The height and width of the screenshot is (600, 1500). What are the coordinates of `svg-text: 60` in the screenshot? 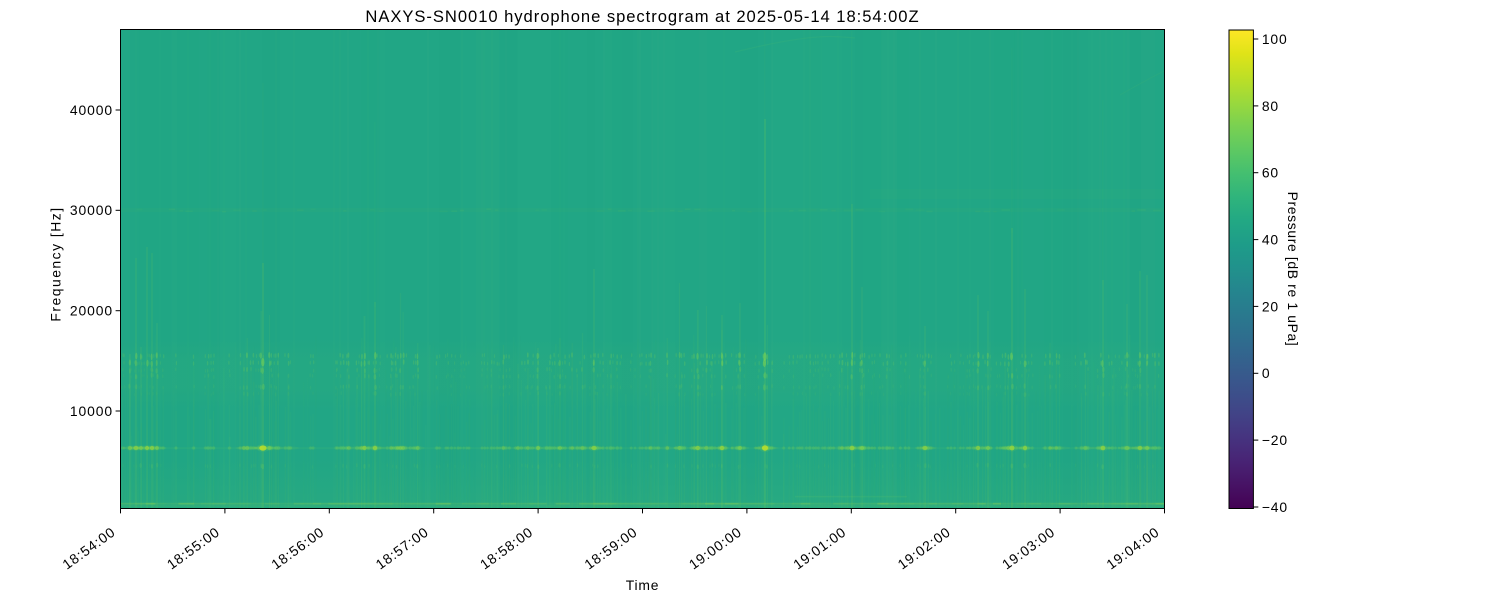 It's located at (1270, 173).